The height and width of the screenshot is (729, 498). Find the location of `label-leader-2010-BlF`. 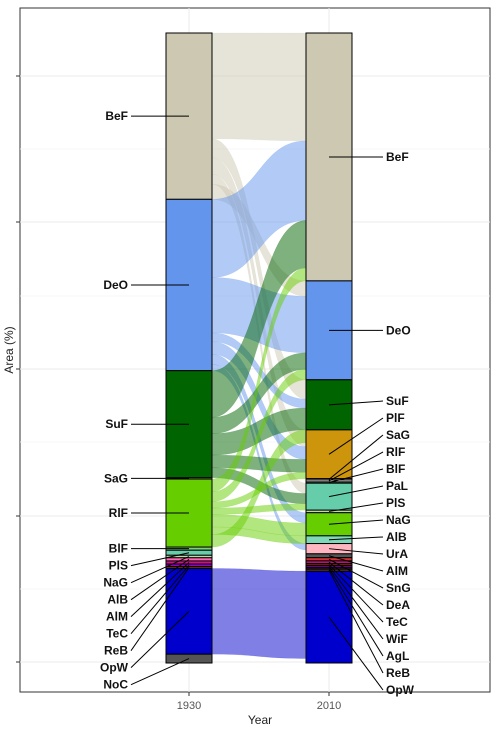

label-leader-2010-BlF is located at coordinates (356, 476).